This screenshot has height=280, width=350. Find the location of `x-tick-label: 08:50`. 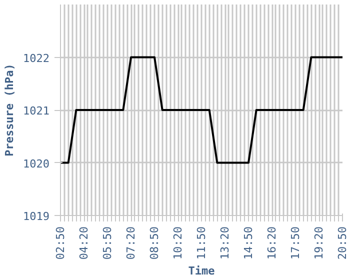

x-tick-label: 08:50 is located at coordinates (154, 243).